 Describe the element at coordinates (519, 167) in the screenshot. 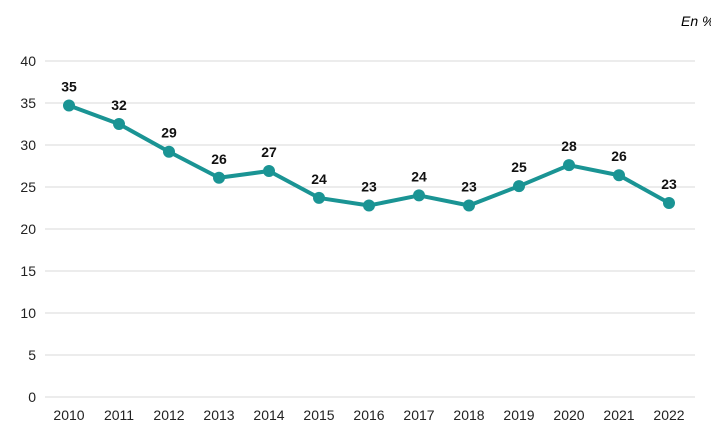

I see `data-label: 25` at that location.